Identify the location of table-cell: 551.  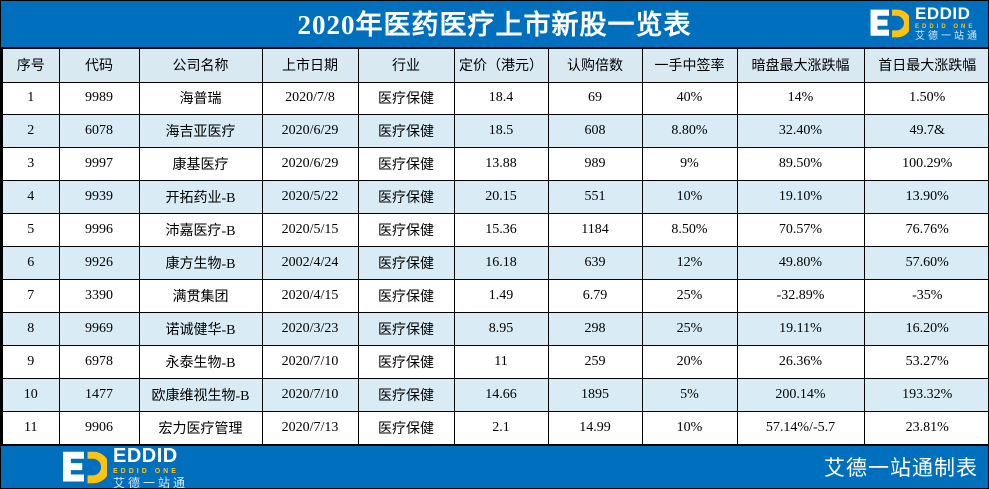
(595, 197).